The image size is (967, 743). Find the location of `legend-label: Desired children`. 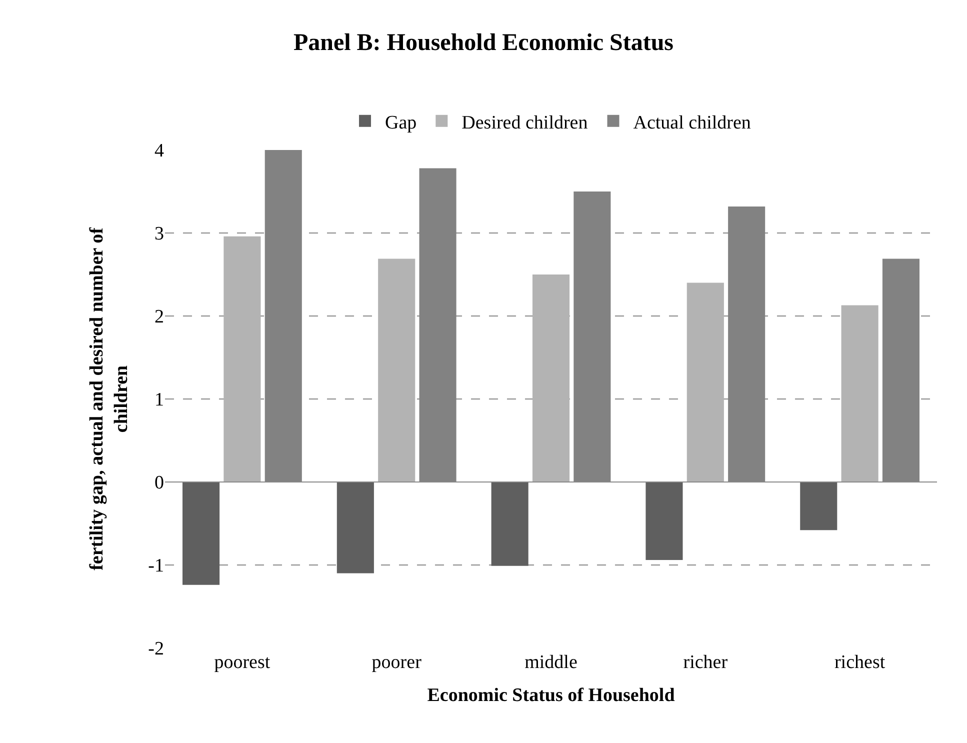

legend-label: Desired children is located at coordinates (525, 123).